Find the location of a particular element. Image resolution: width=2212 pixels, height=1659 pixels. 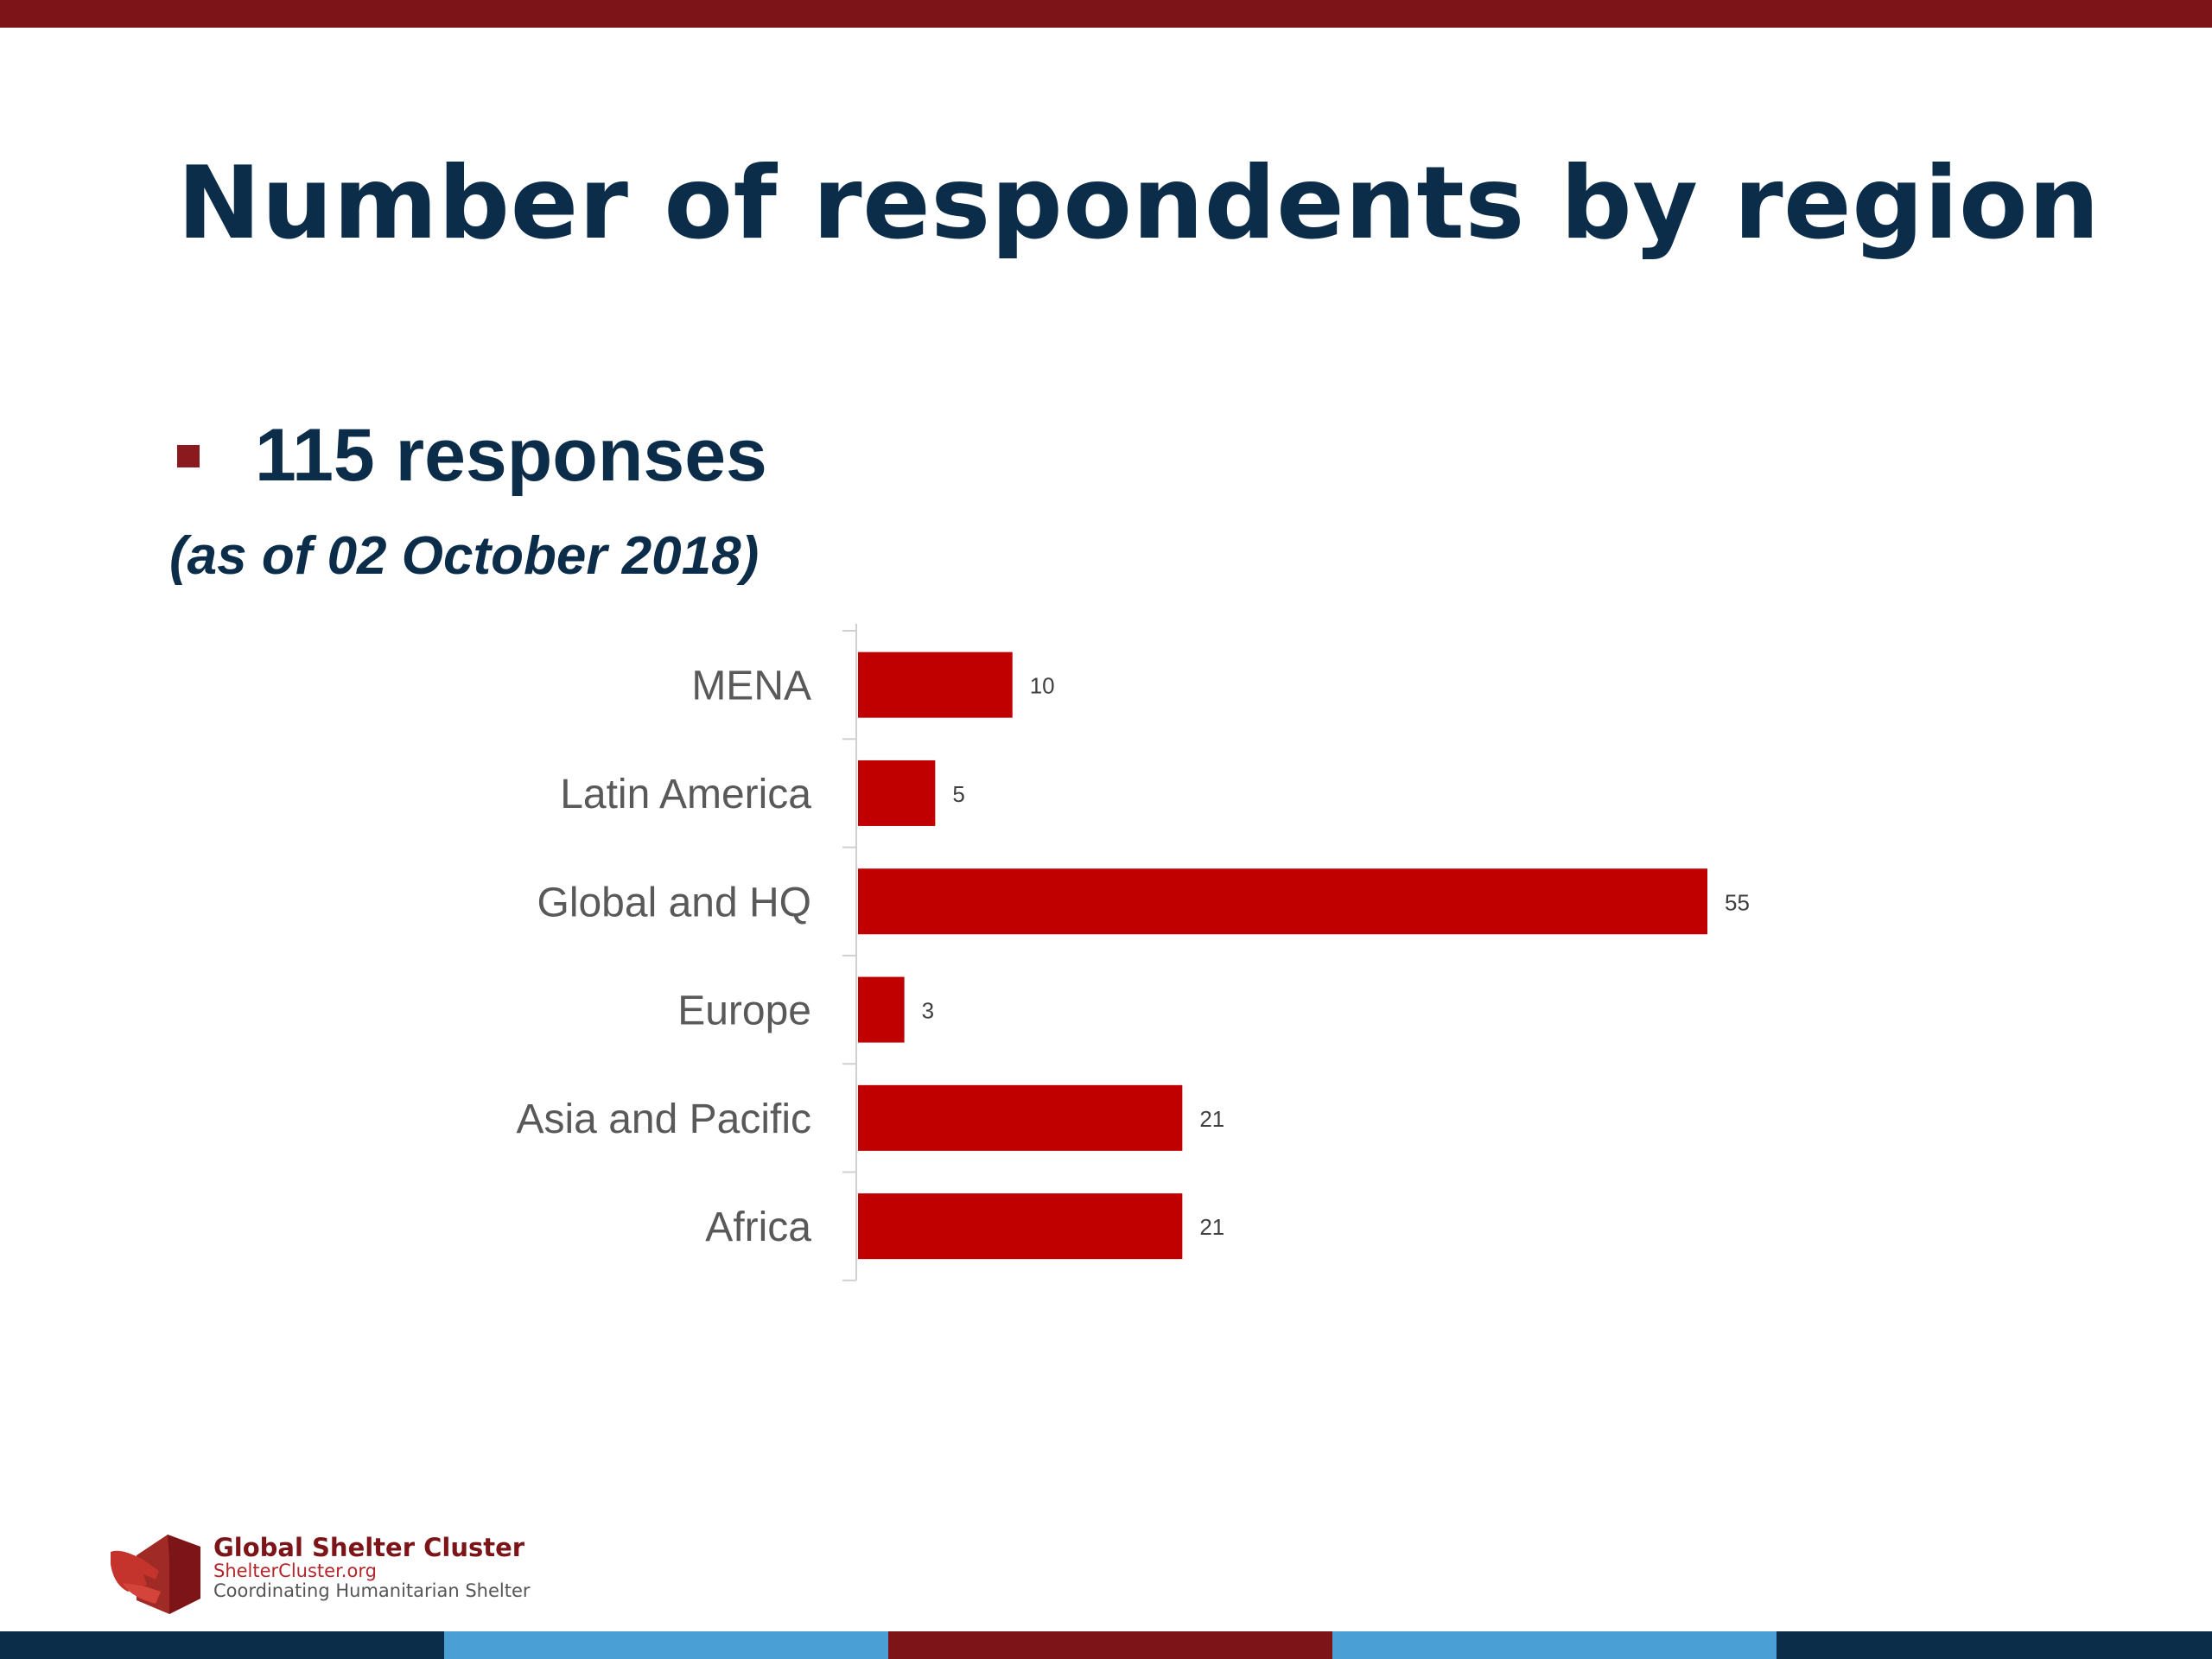

hands-house-icon is located at coordinates (155, 1574).